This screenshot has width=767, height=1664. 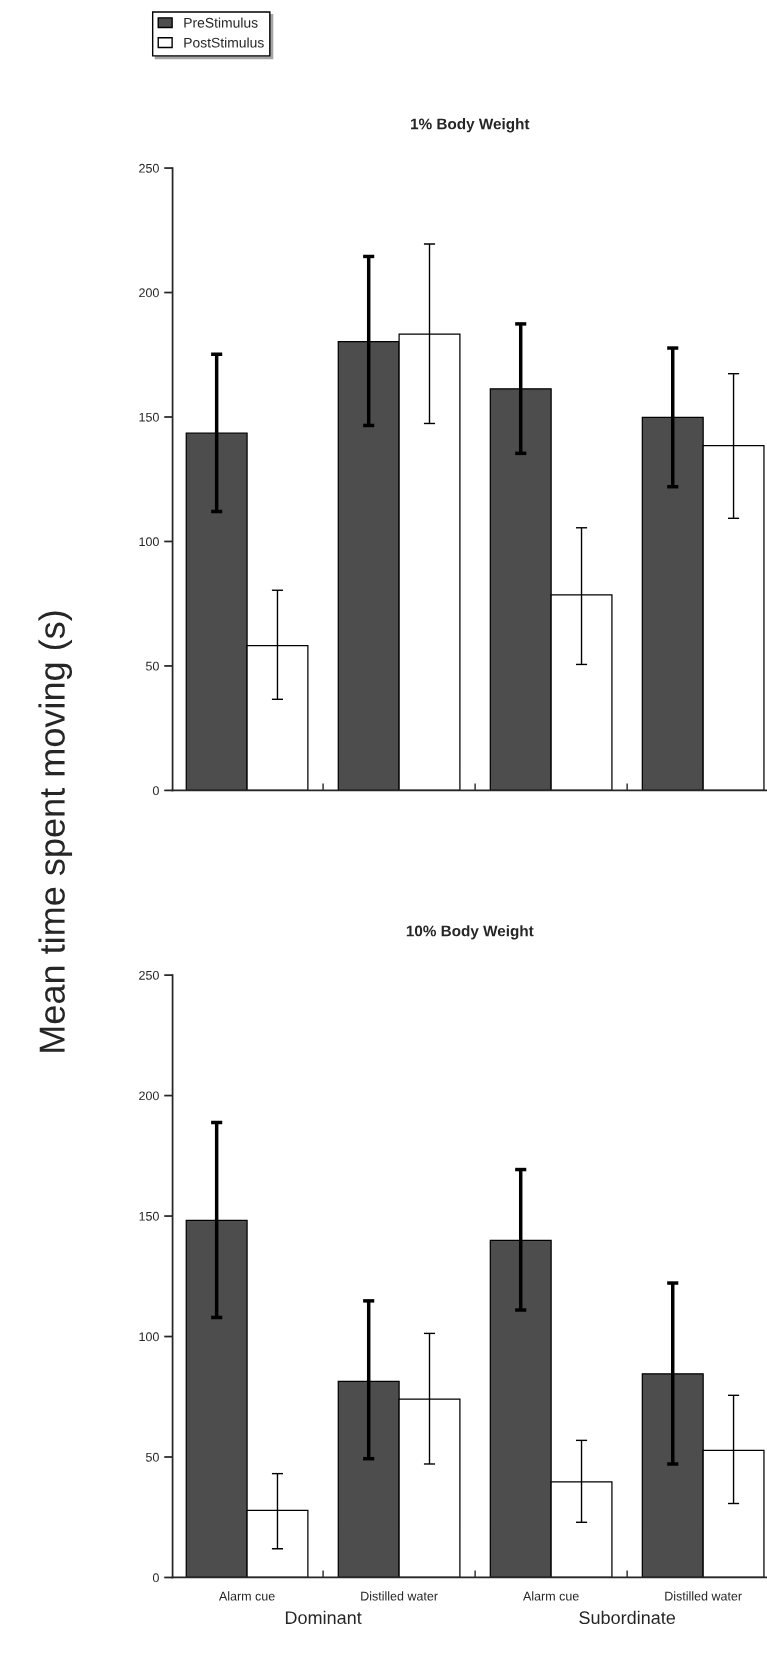 I want to click on text: Dominant, so click(x=323, y=1617).